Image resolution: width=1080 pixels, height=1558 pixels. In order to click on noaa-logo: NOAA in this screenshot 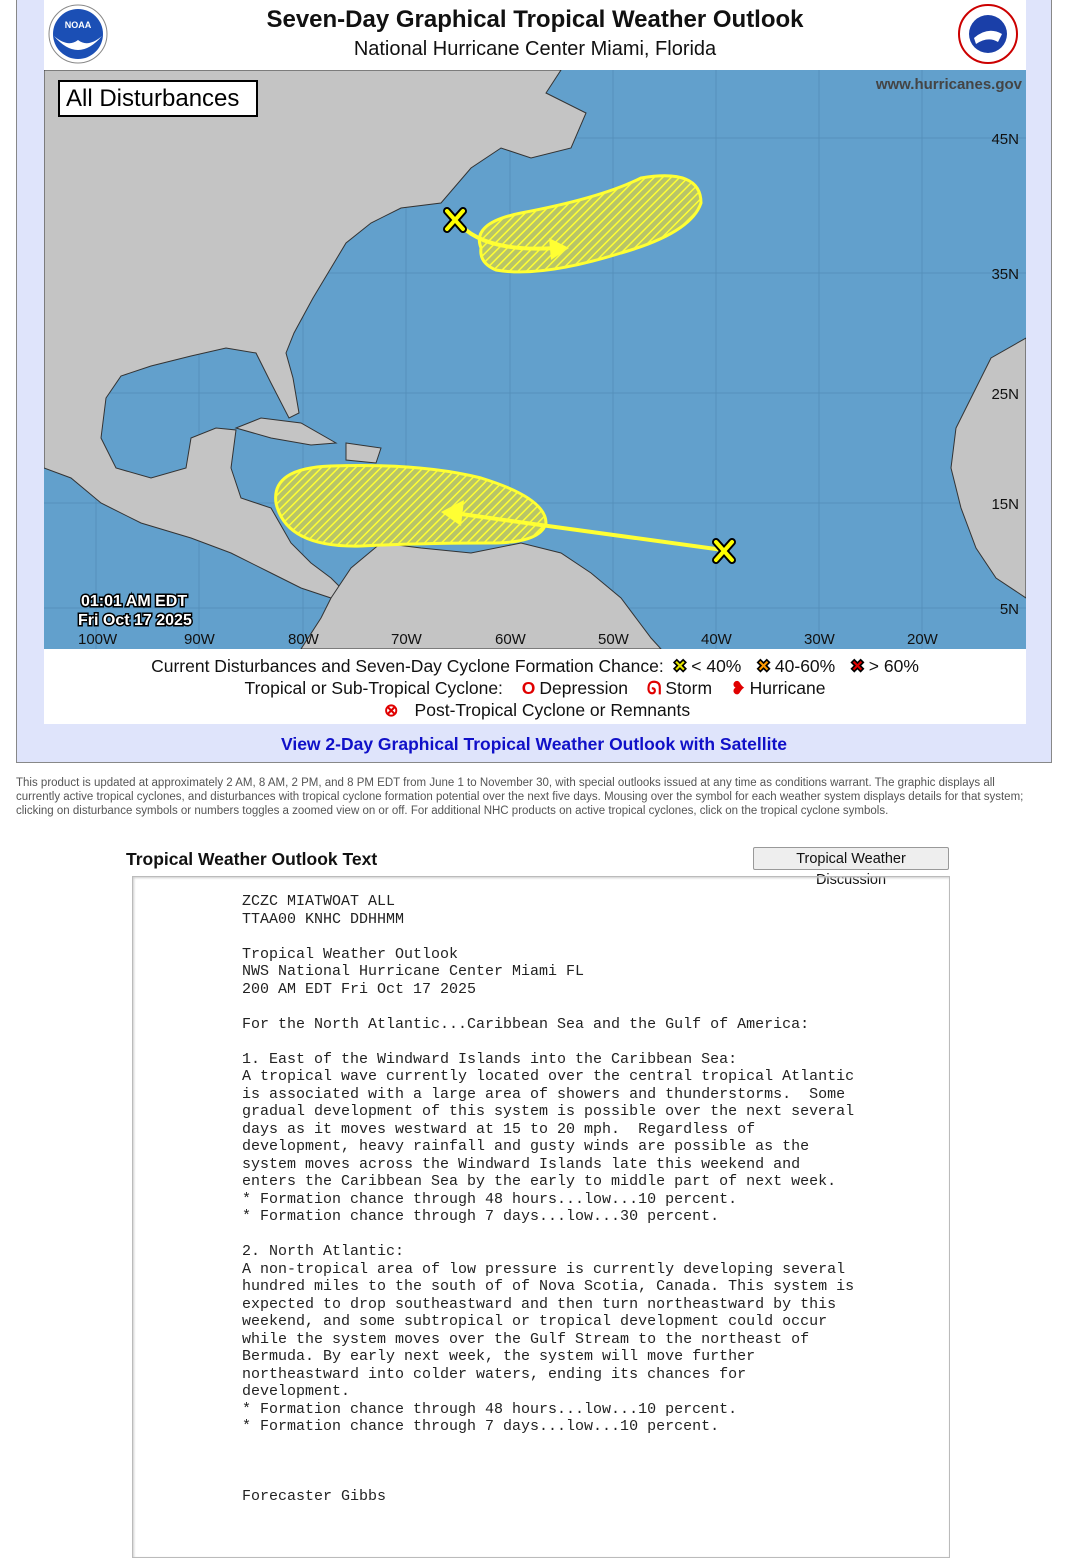, I will do `click(78, 34)`.